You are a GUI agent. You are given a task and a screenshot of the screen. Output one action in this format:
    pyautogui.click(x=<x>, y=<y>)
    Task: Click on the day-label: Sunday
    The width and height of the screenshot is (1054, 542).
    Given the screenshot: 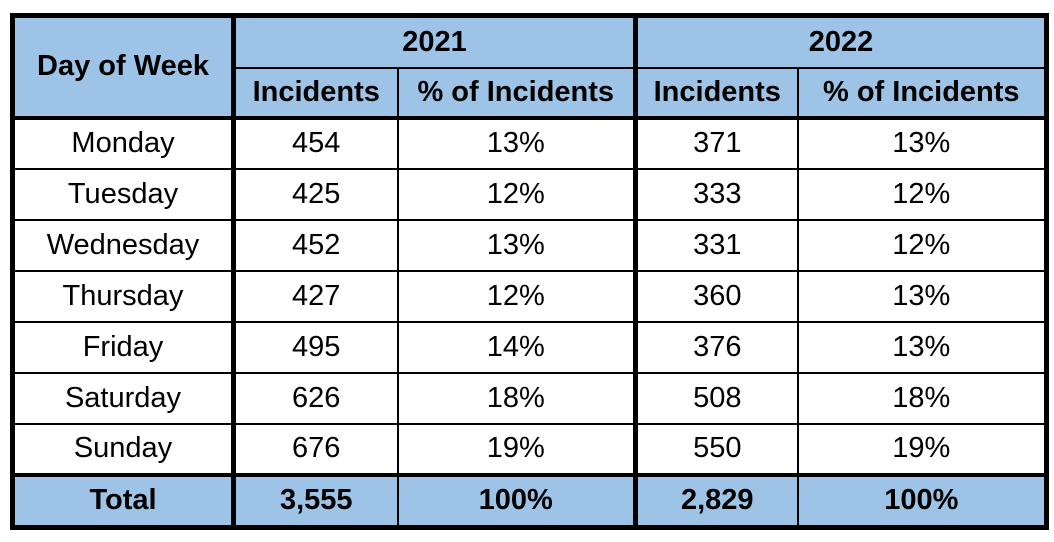 What is the action you would take?
    pyautogui.click(x=123, y=449)
    